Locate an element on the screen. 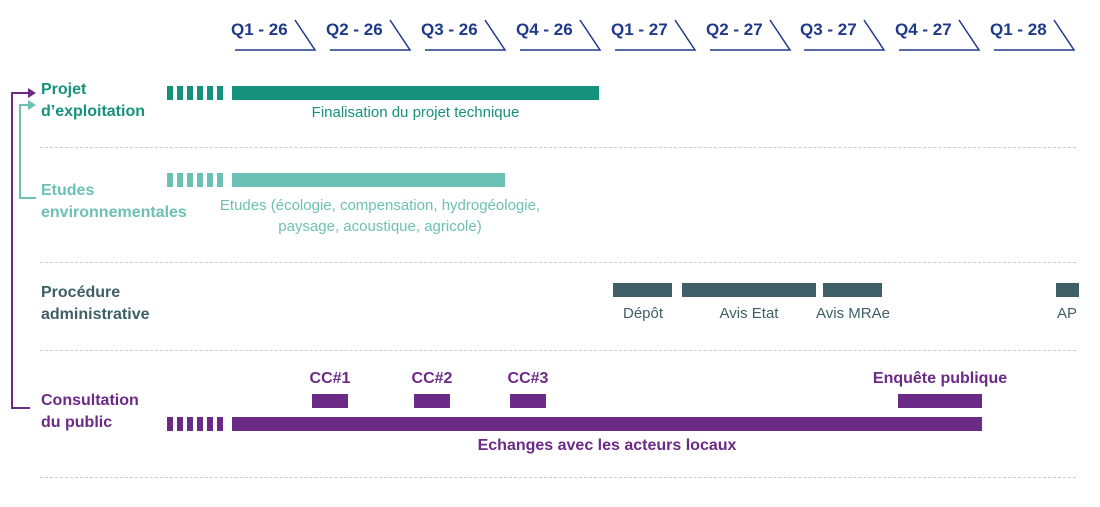 The width and height of the screenshot is (1100, 507). milestone-label: CC#3 is located at coordinates (528, 378).